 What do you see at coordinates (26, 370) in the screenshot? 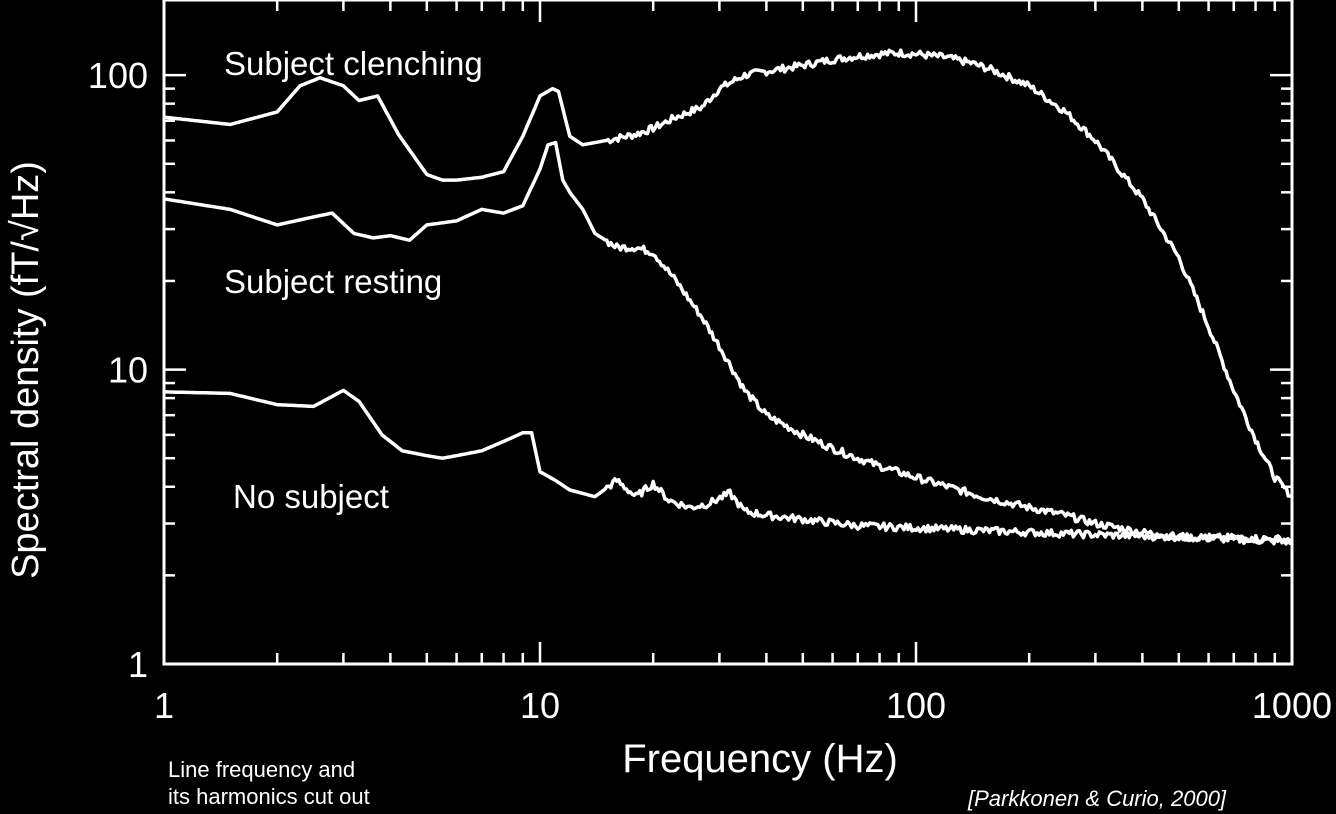
I see `y-axis-label: Spectral density (fT/√Hz)` at bounding box center [26, 370].